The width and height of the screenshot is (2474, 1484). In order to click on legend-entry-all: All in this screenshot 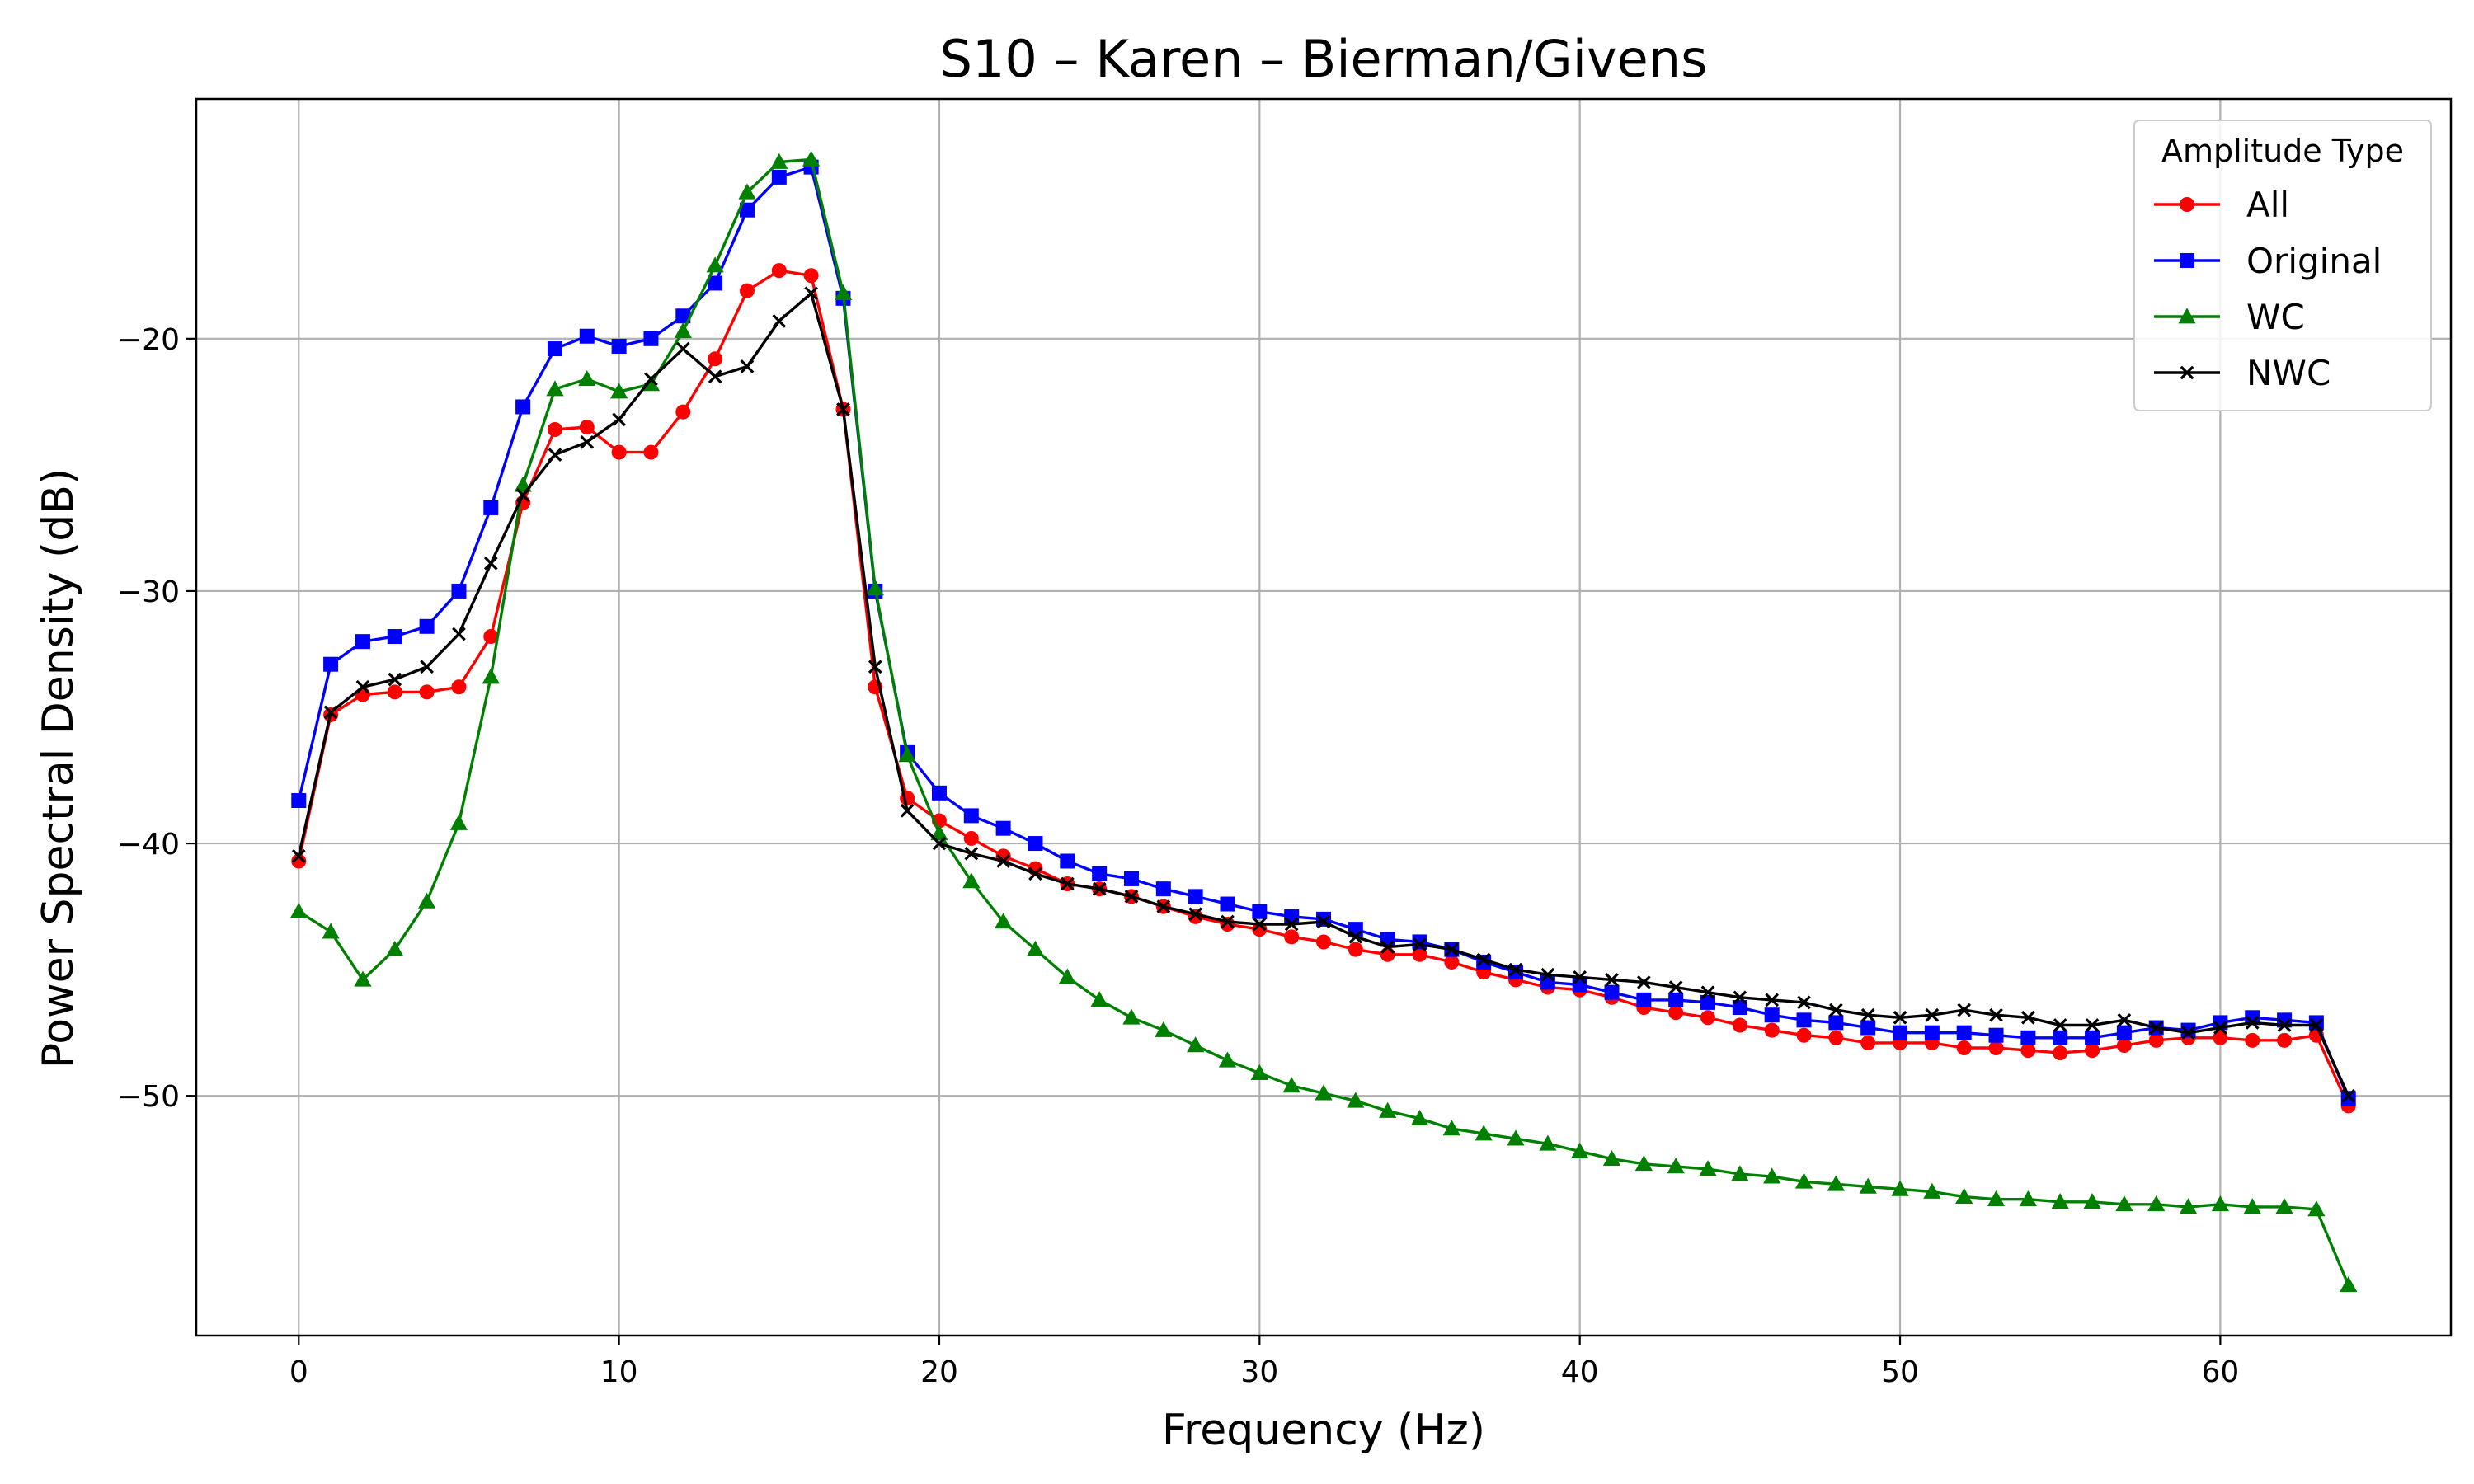, I will do `click(2221, 205)`.